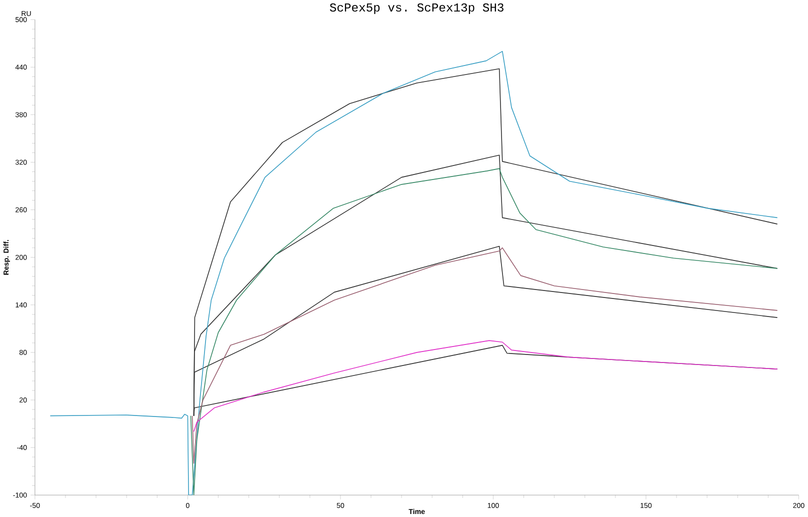 This screenshot has width=808, height=517. What do you see at coordinates (417, 8) in the screenshot?
I see `chart-title: ScPex5p vs. ScPex13p SH3` at bounding box center [417, 8].